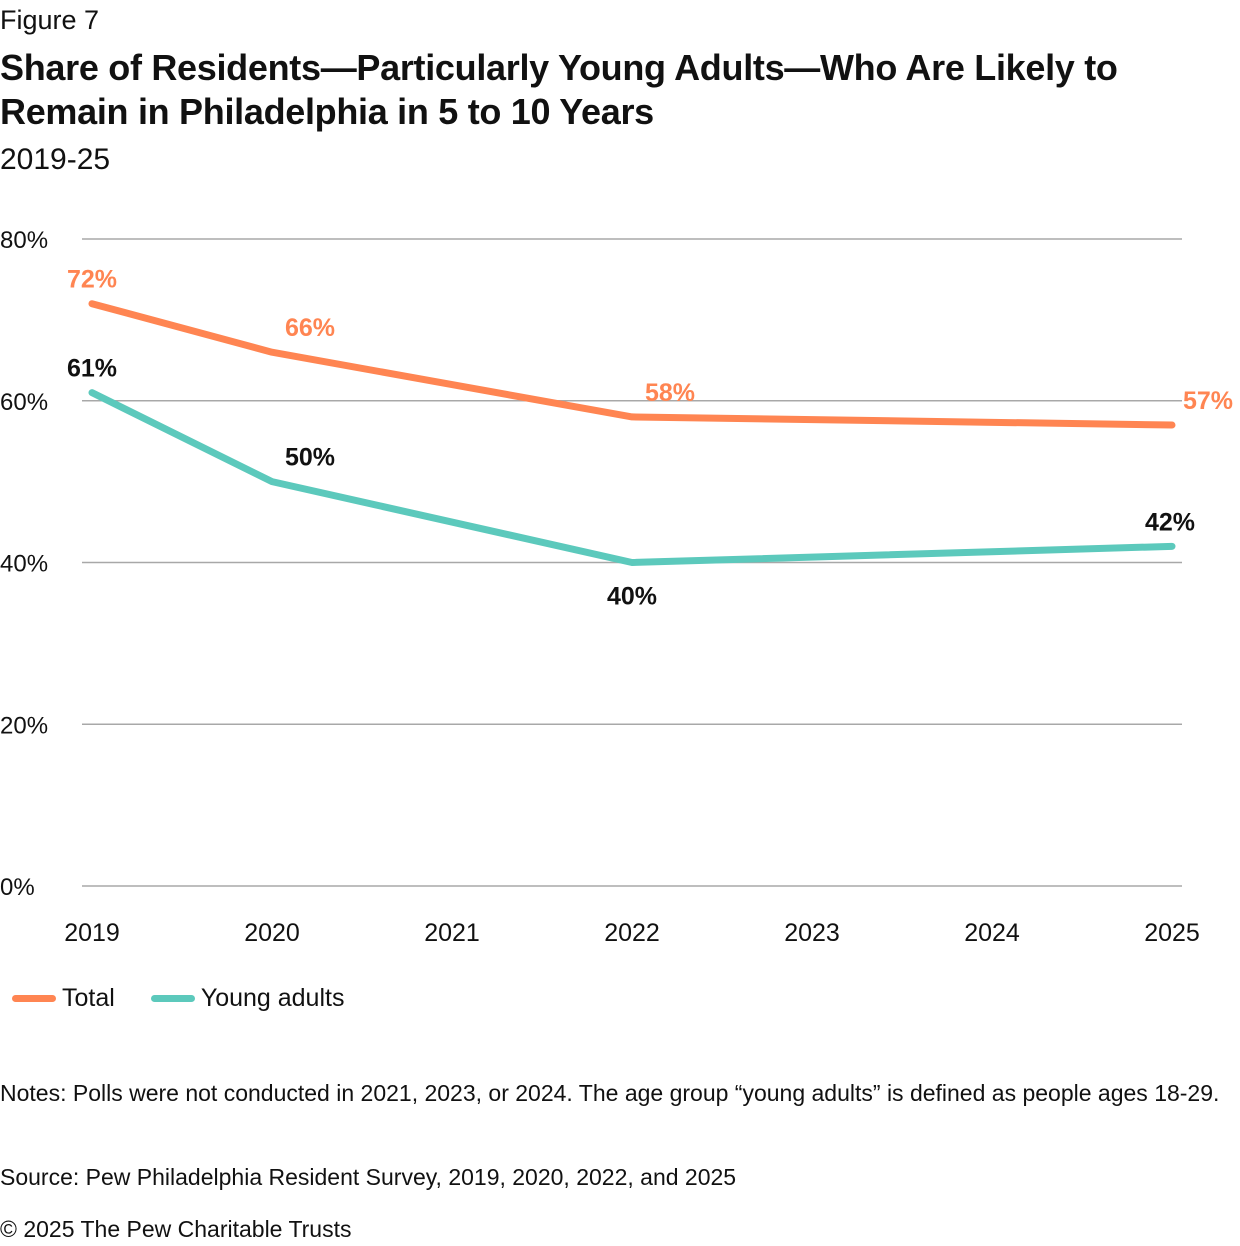  What do you see at coordinates (310, 328) in the screenshot?
I see `data-label: 66%` at bounding box center [310, 328].